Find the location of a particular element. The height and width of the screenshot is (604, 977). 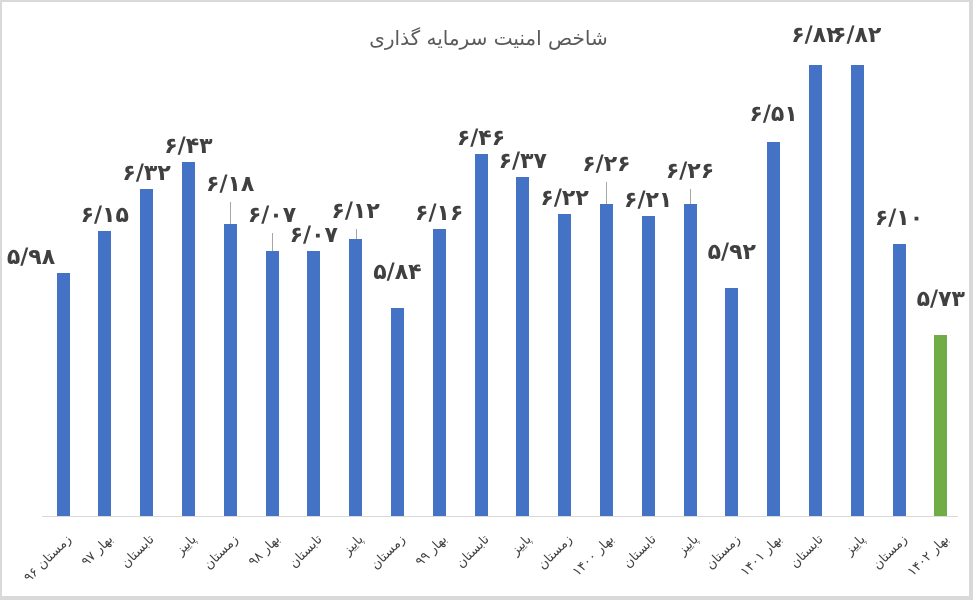

data-label: ۵/۹۸ is located at coordinates (31, 258).